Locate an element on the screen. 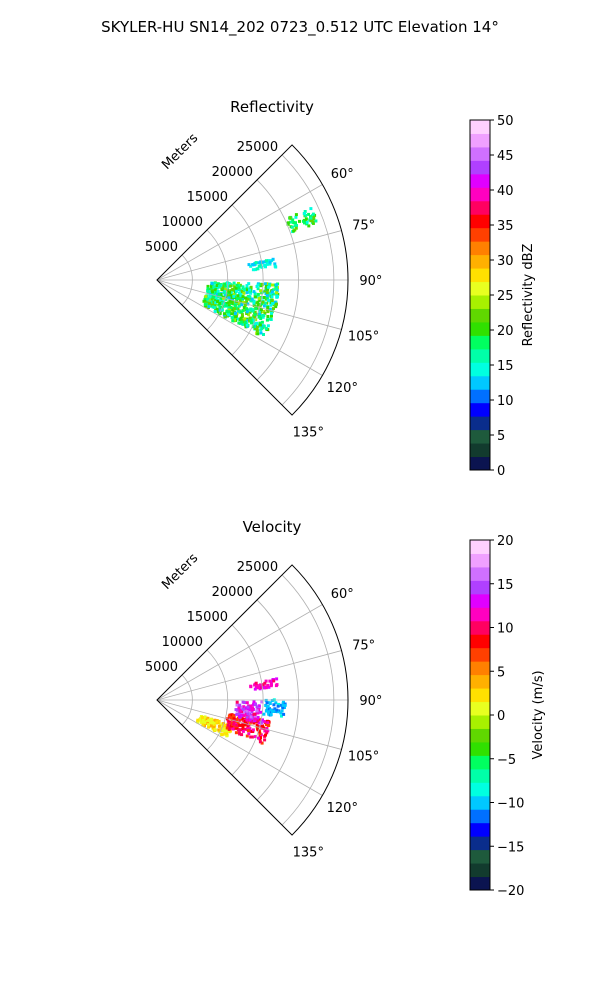 This screenshot has height=1000, width=600. velocity-colorbar-tick-label: 5 is located at coordinates (501, 672).